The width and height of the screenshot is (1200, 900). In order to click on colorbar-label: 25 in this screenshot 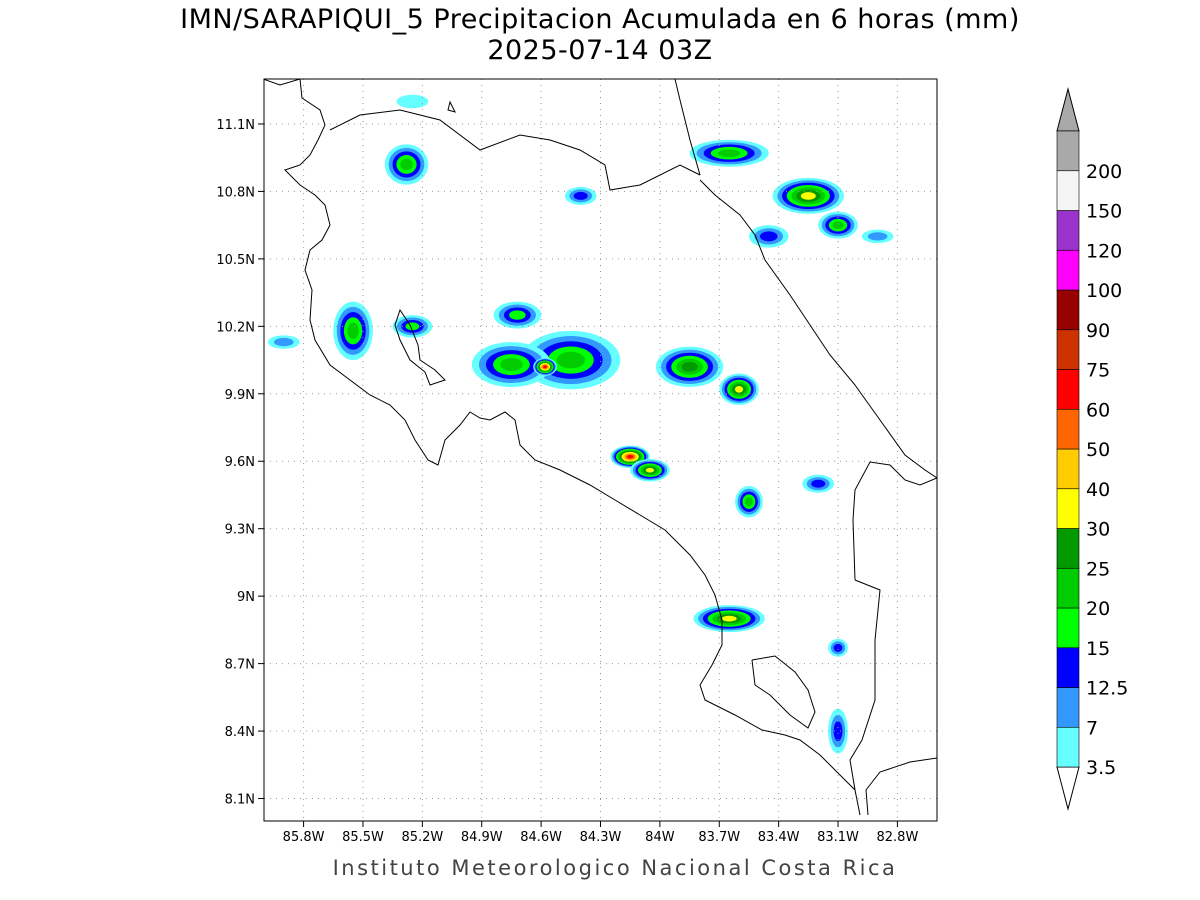, I will do `click(1098, 569)`.